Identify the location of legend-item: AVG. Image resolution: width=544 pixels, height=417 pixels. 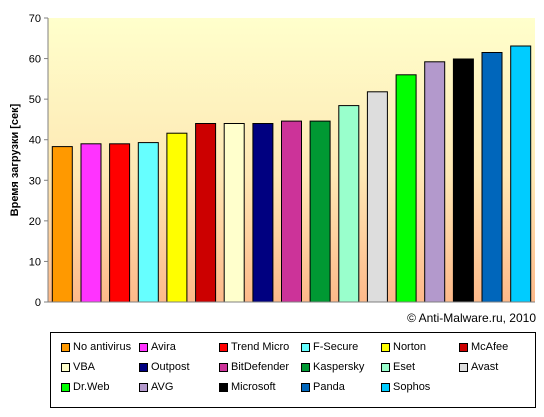
(156, 387).